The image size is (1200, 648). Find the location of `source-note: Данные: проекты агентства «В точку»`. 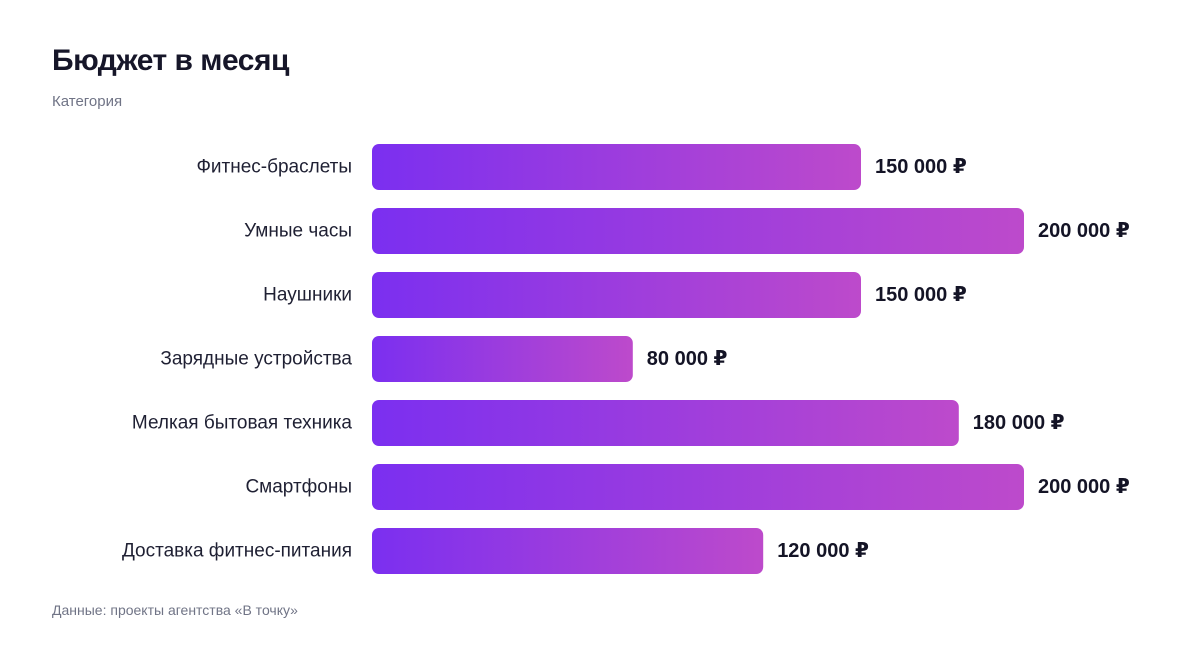

source-note: Данные: проекты агентства «В точку» is located at coordinates (175, 610).